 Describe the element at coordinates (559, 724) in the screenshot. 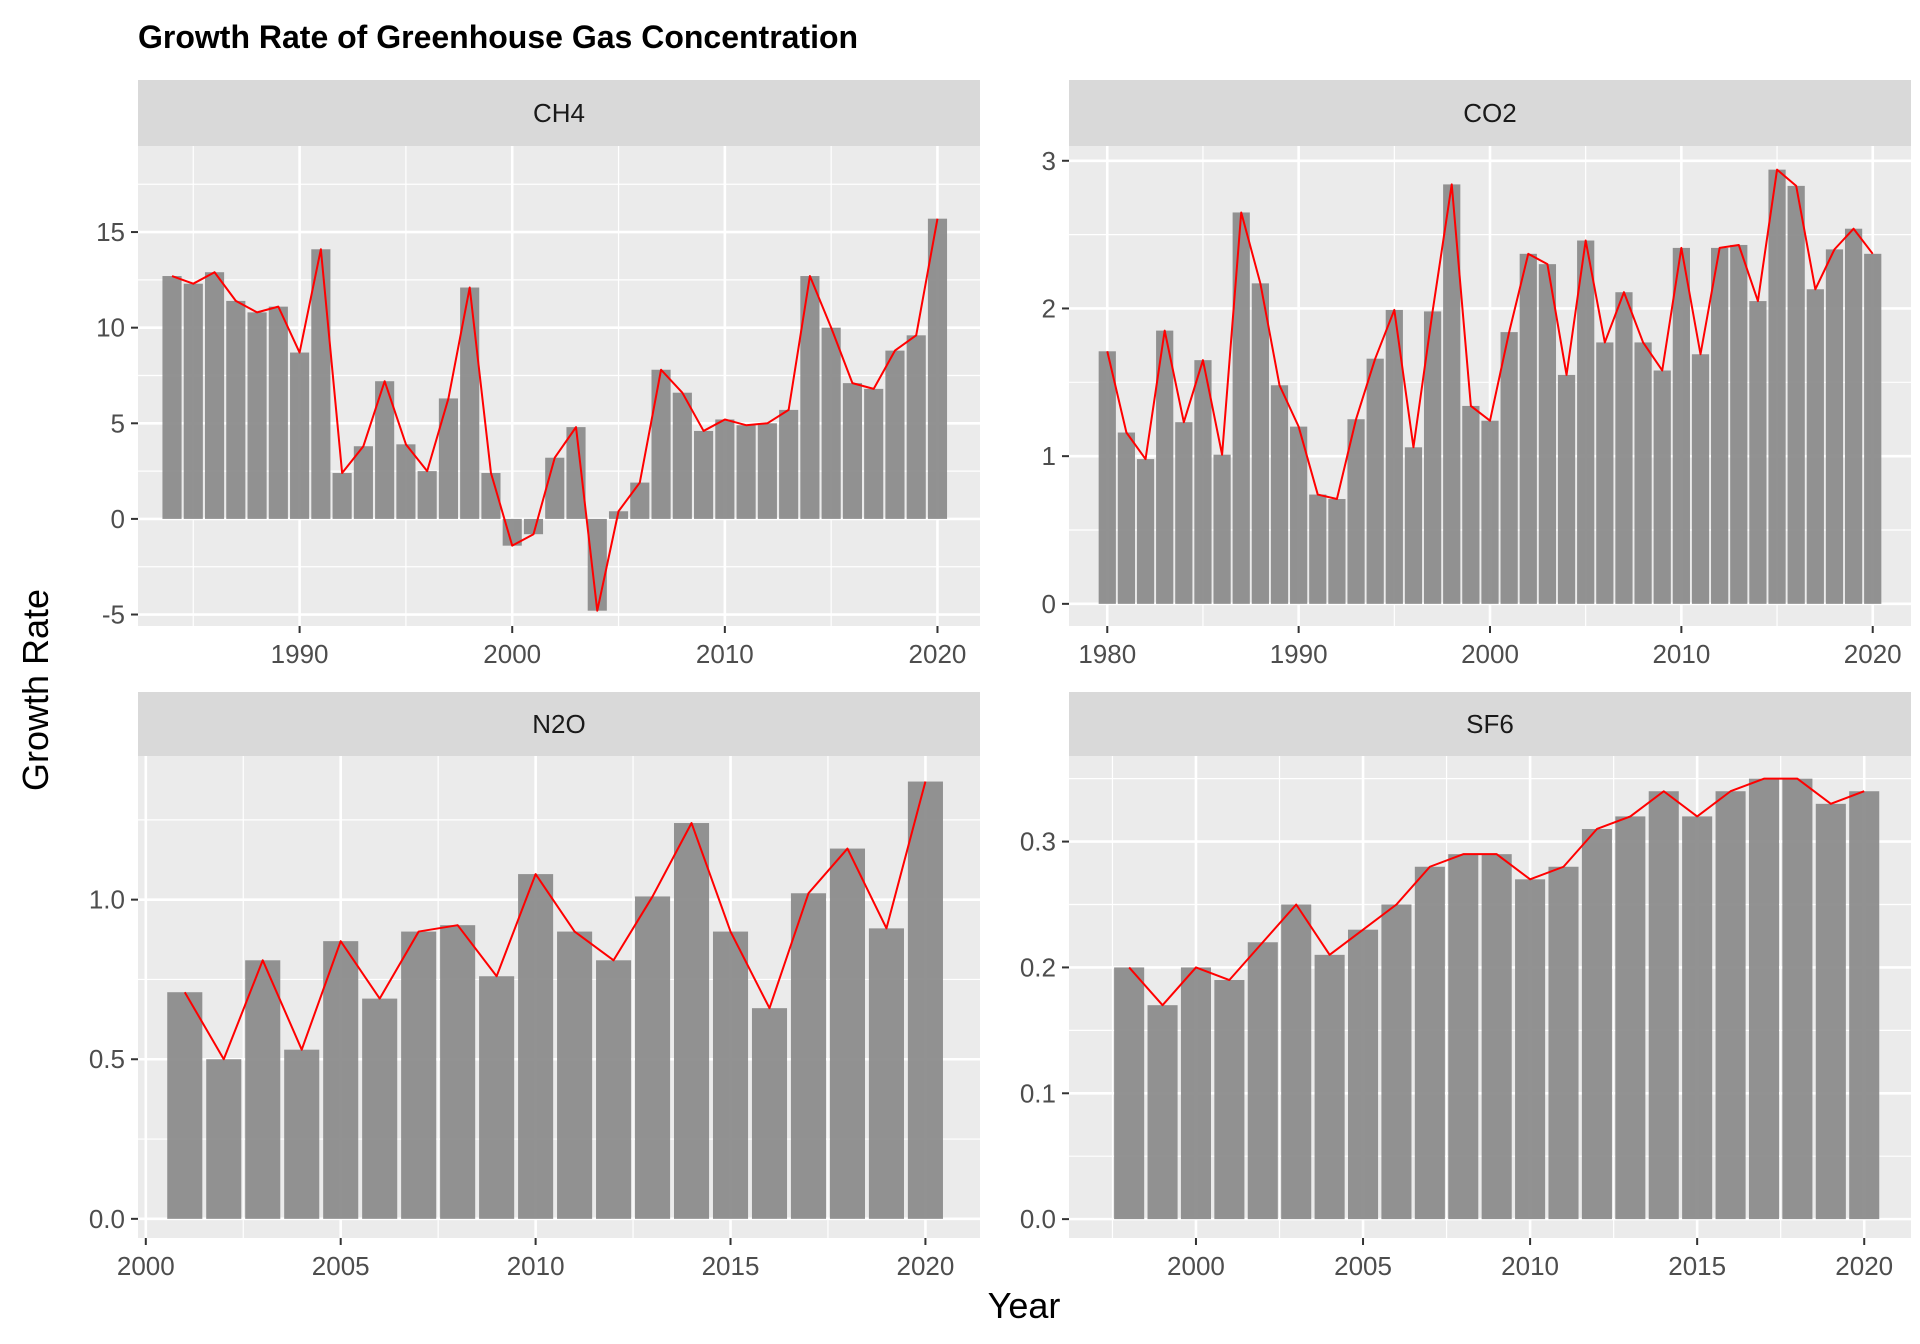

I see `strip-n2o` at that location.